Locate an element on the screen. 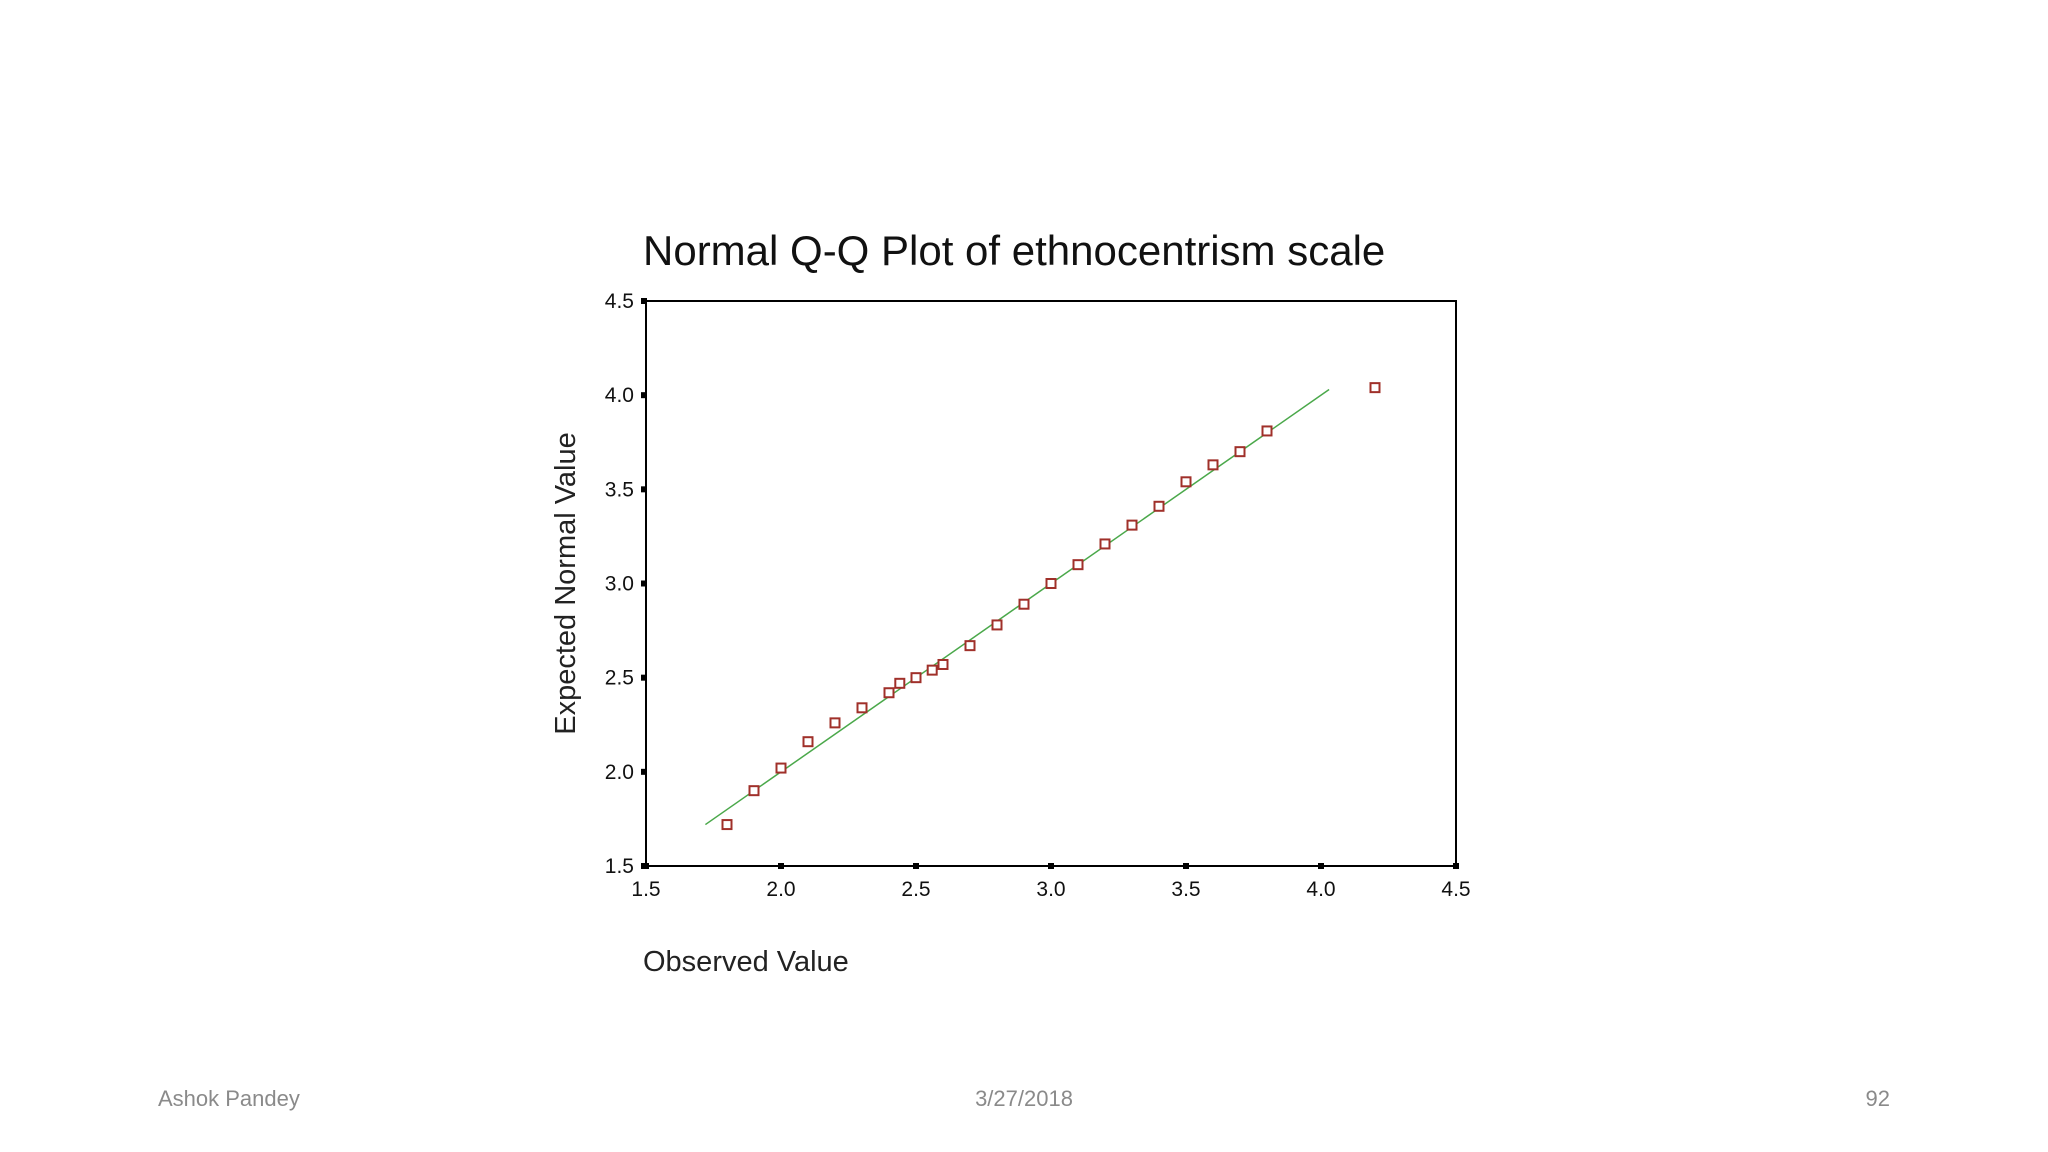  x-axis-label: Observed Value is located at coordinates (746, 962).